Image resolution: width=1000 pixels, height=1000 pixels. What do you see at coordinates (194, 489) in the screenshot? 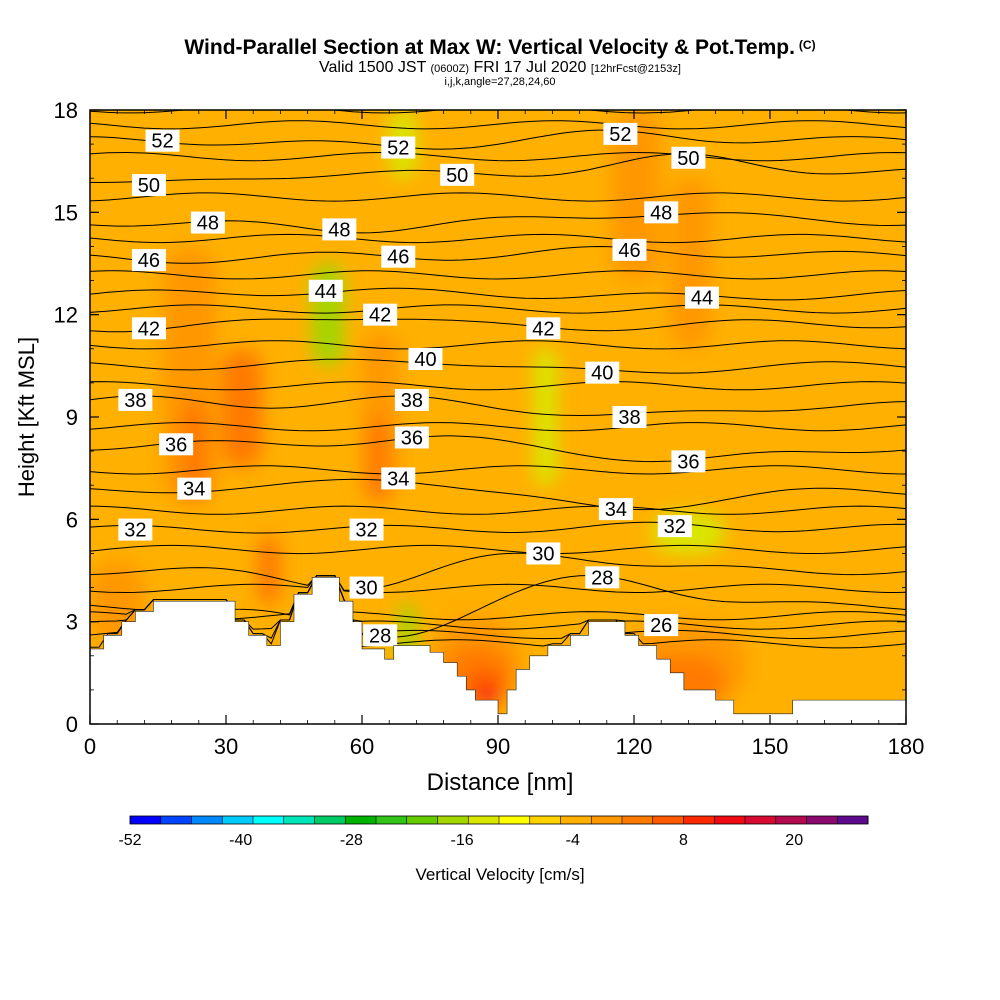
I see `contour-label: 34` at bounding box center [194, 489].